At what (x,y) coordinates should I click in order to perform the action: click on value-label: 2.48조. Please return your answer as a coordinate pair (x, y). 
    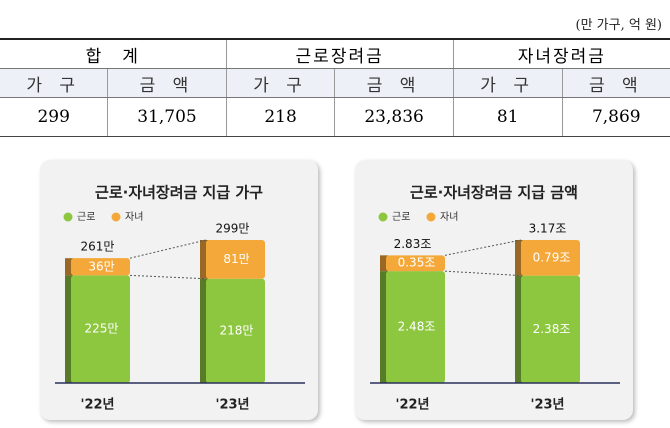
    Looking at the image, I should click on (417, 327).